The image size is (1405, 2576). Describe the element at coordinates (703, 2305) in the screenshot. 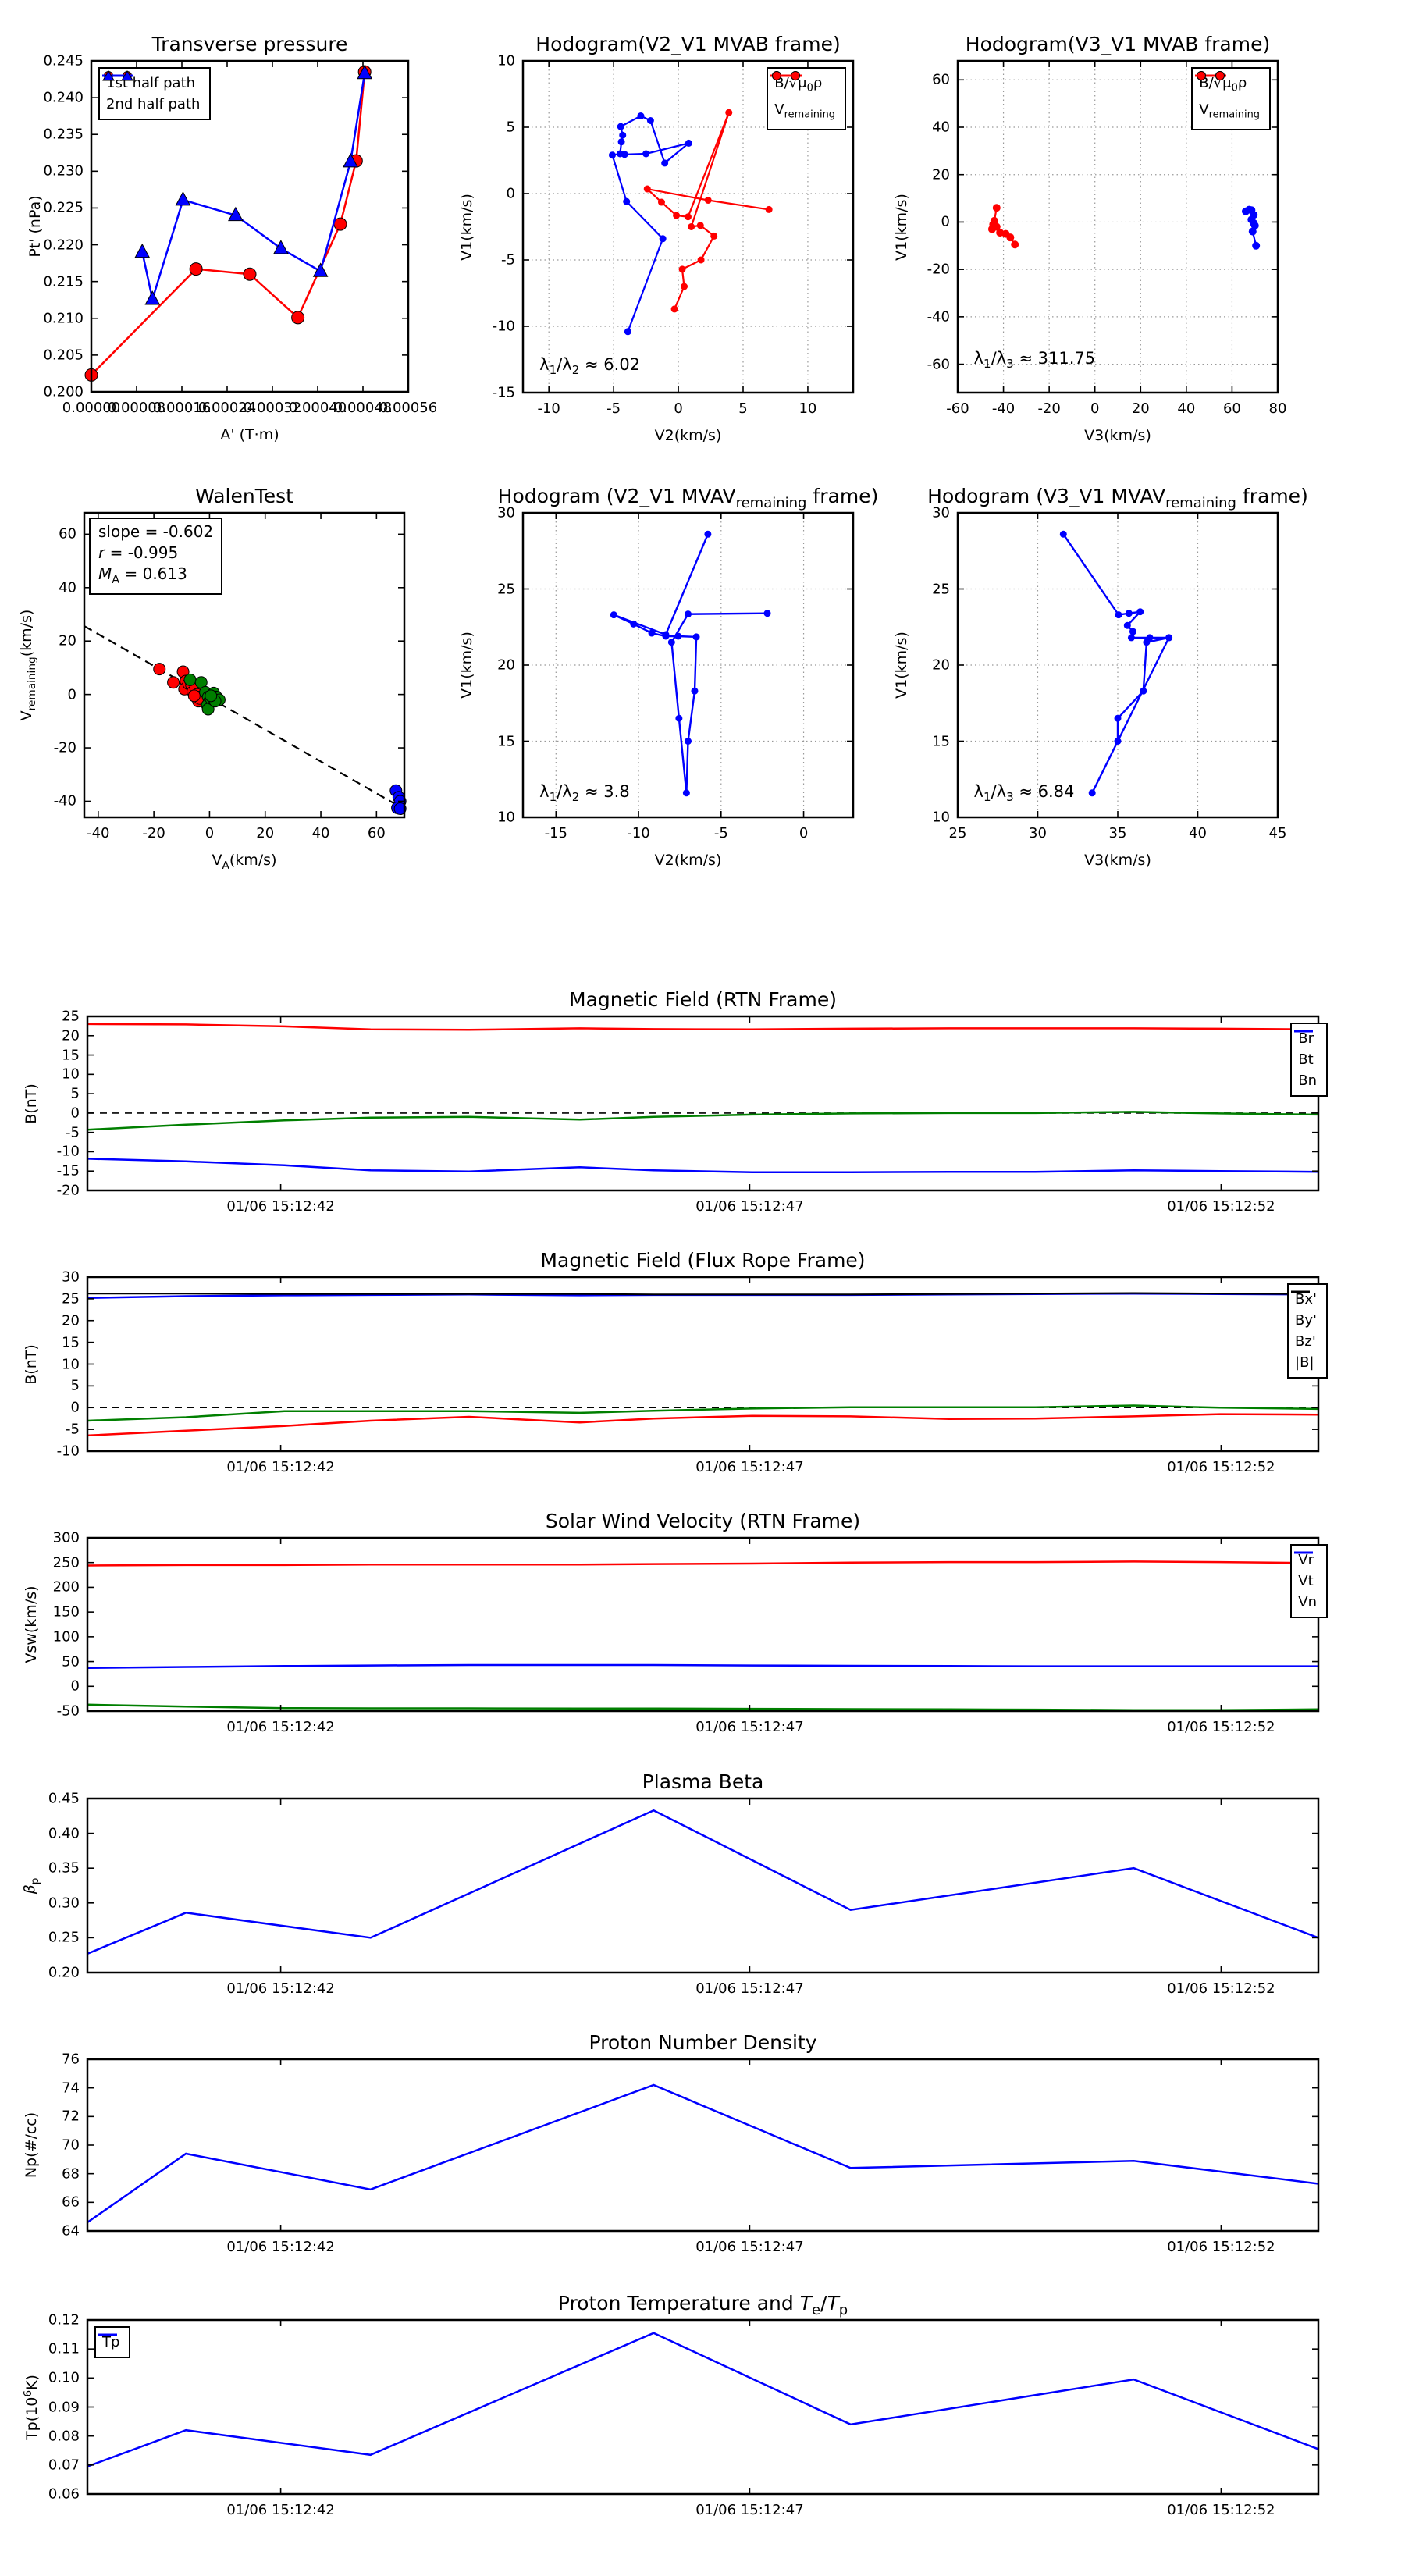

I see `chart-title: Proton Temperature and Te/Tp` at that location.